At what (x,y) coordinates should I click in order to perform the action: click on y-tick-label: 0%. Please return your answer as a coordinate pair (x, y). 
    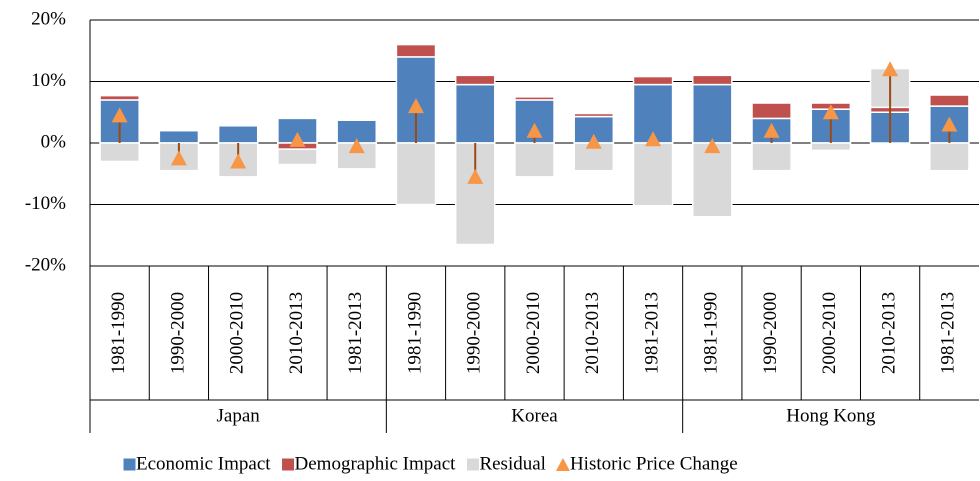
    Looking at the image, I should click on (54, 141).